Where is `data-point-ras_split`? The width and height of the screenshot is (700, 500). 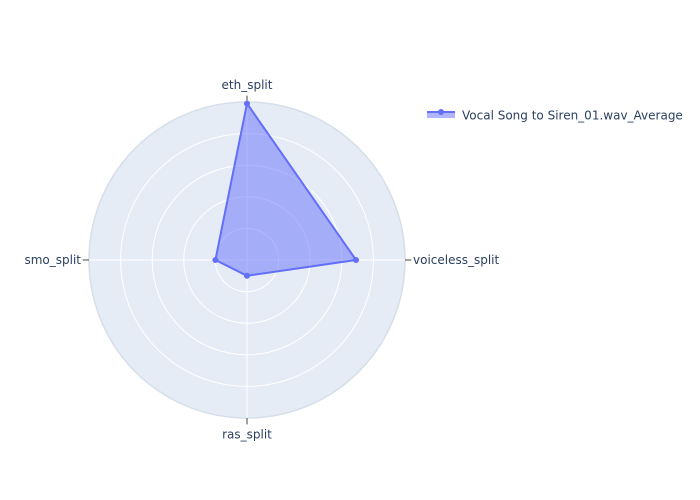
data-point-ras_split is located at coordinates (247, 275).